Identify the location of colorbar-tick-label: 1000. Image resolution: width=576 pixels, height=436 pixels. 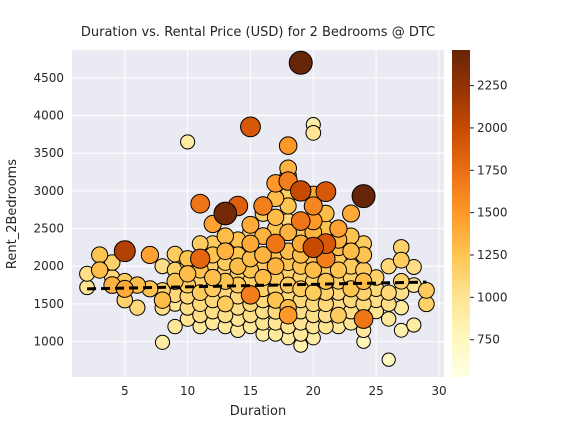
(492, 297).